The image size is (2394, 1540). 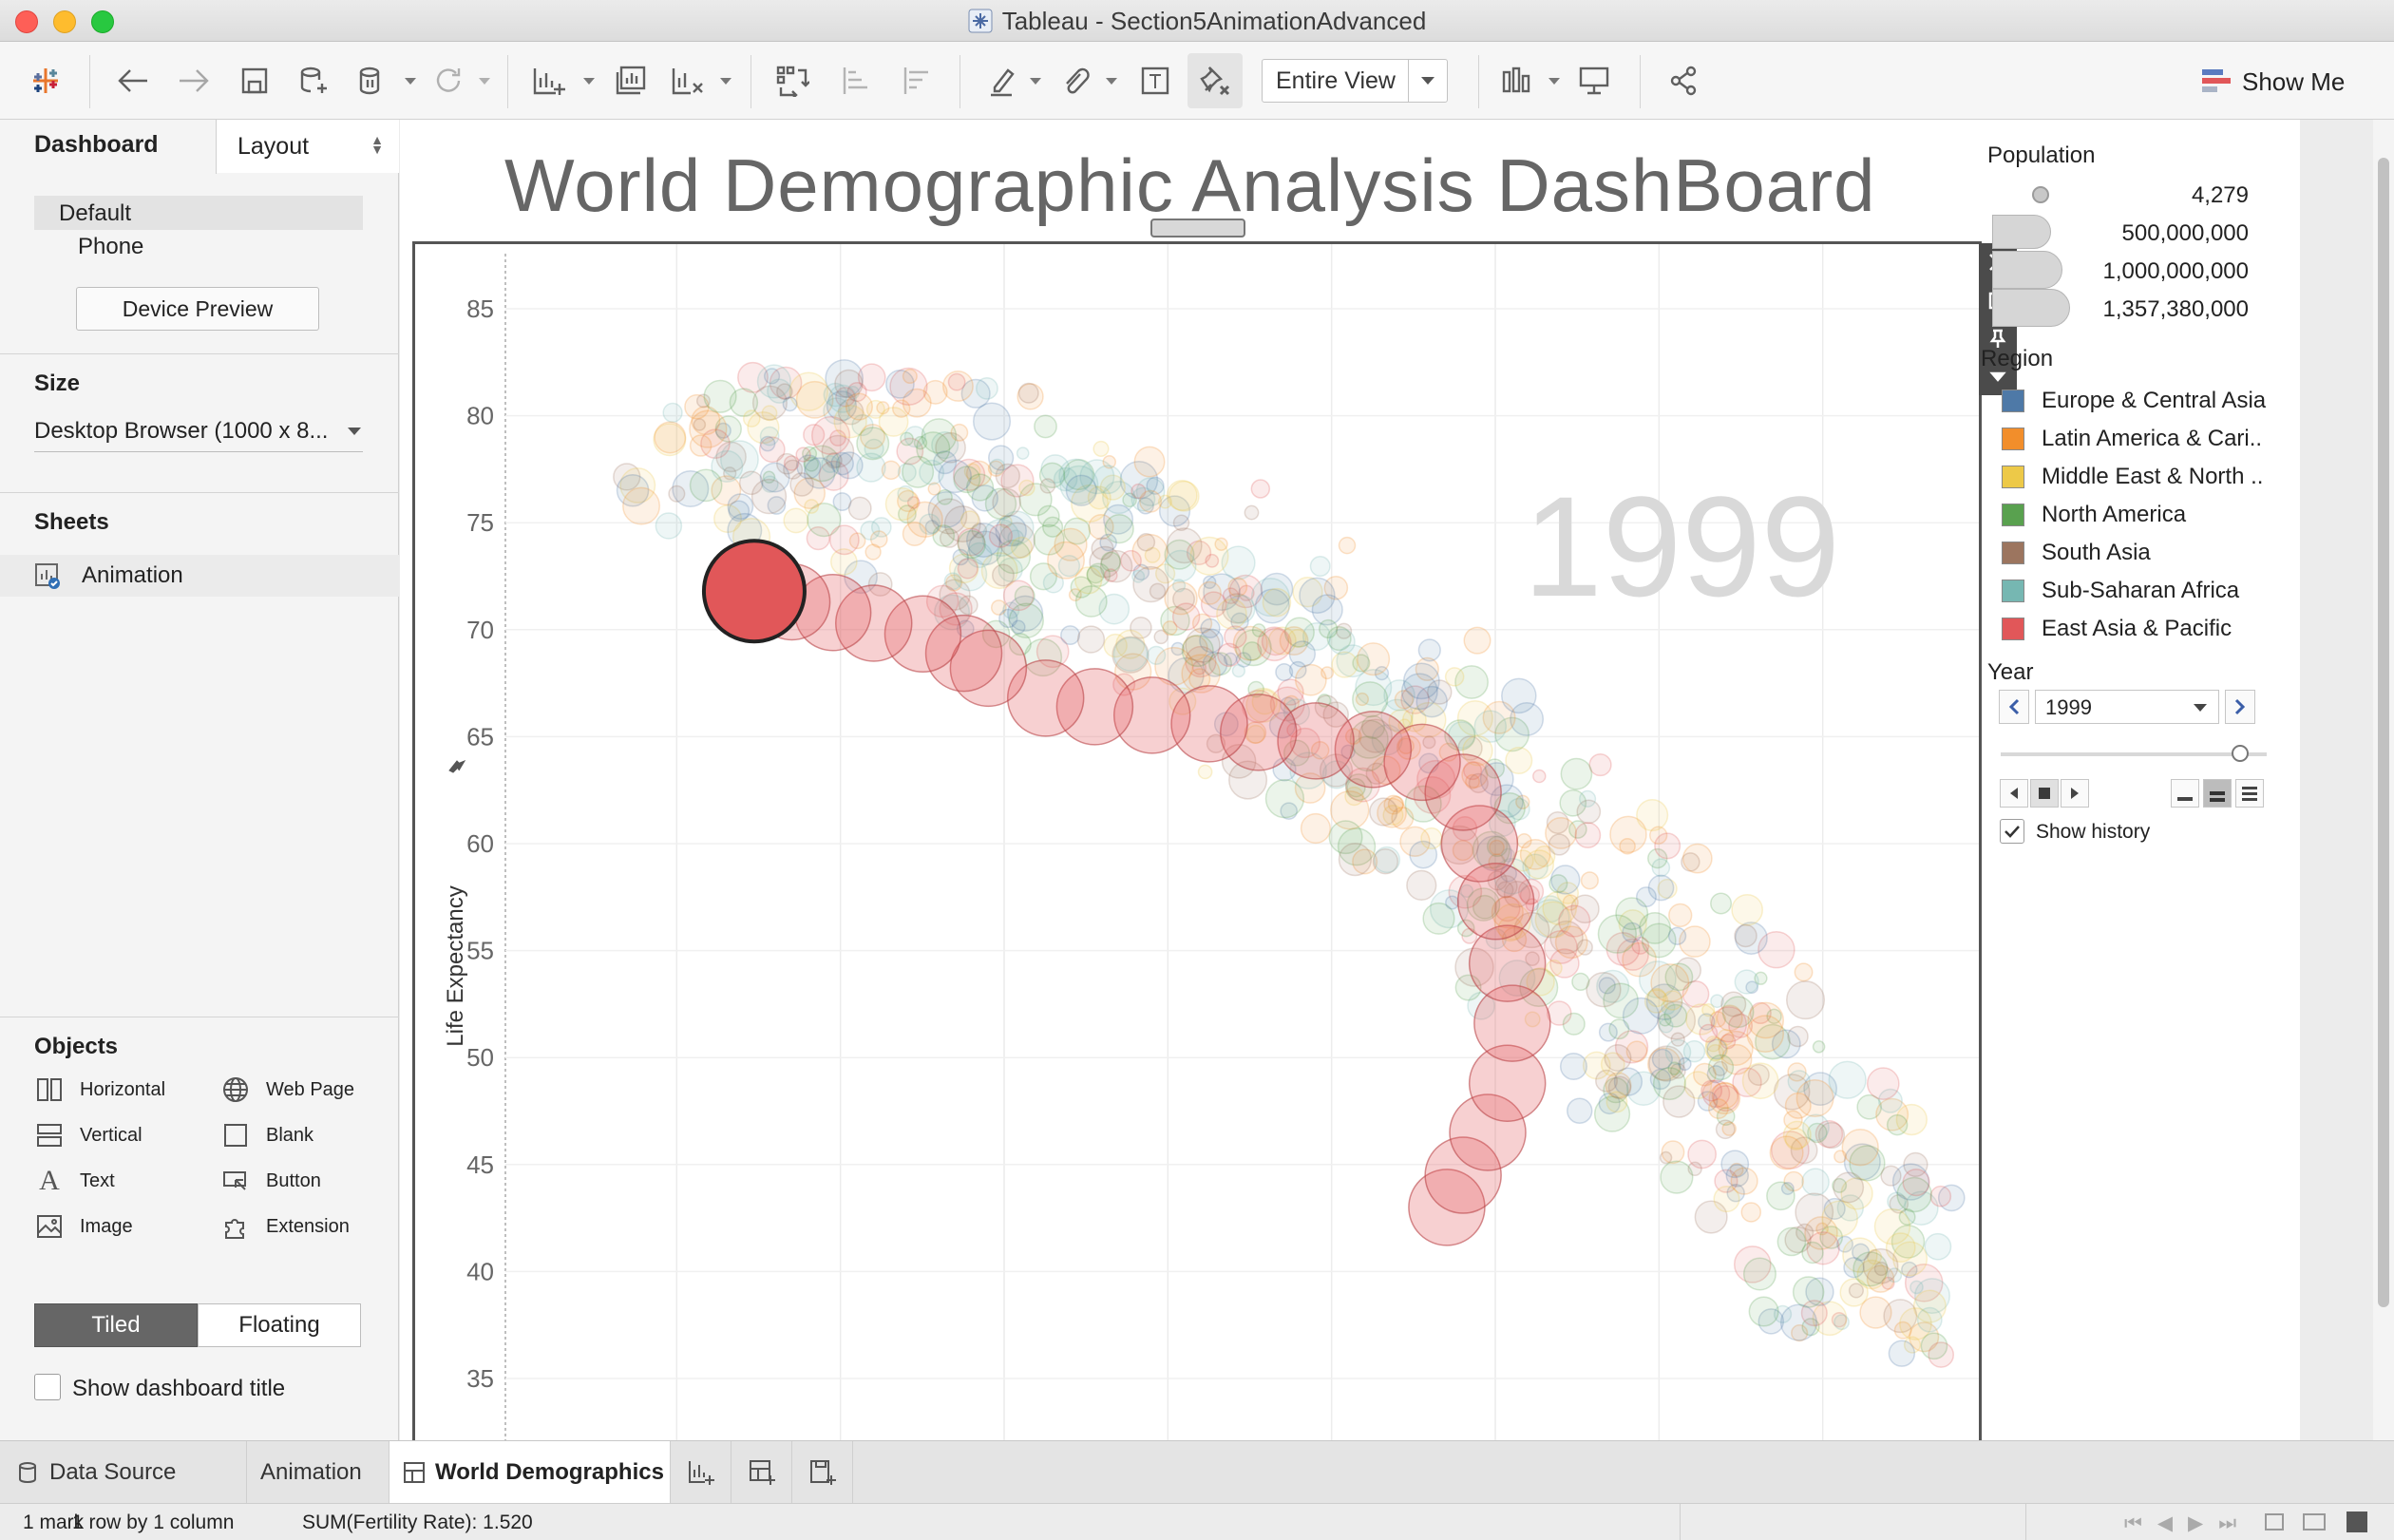 I want to click on object-web-page: Web Page, so click(x=287, y=1089).